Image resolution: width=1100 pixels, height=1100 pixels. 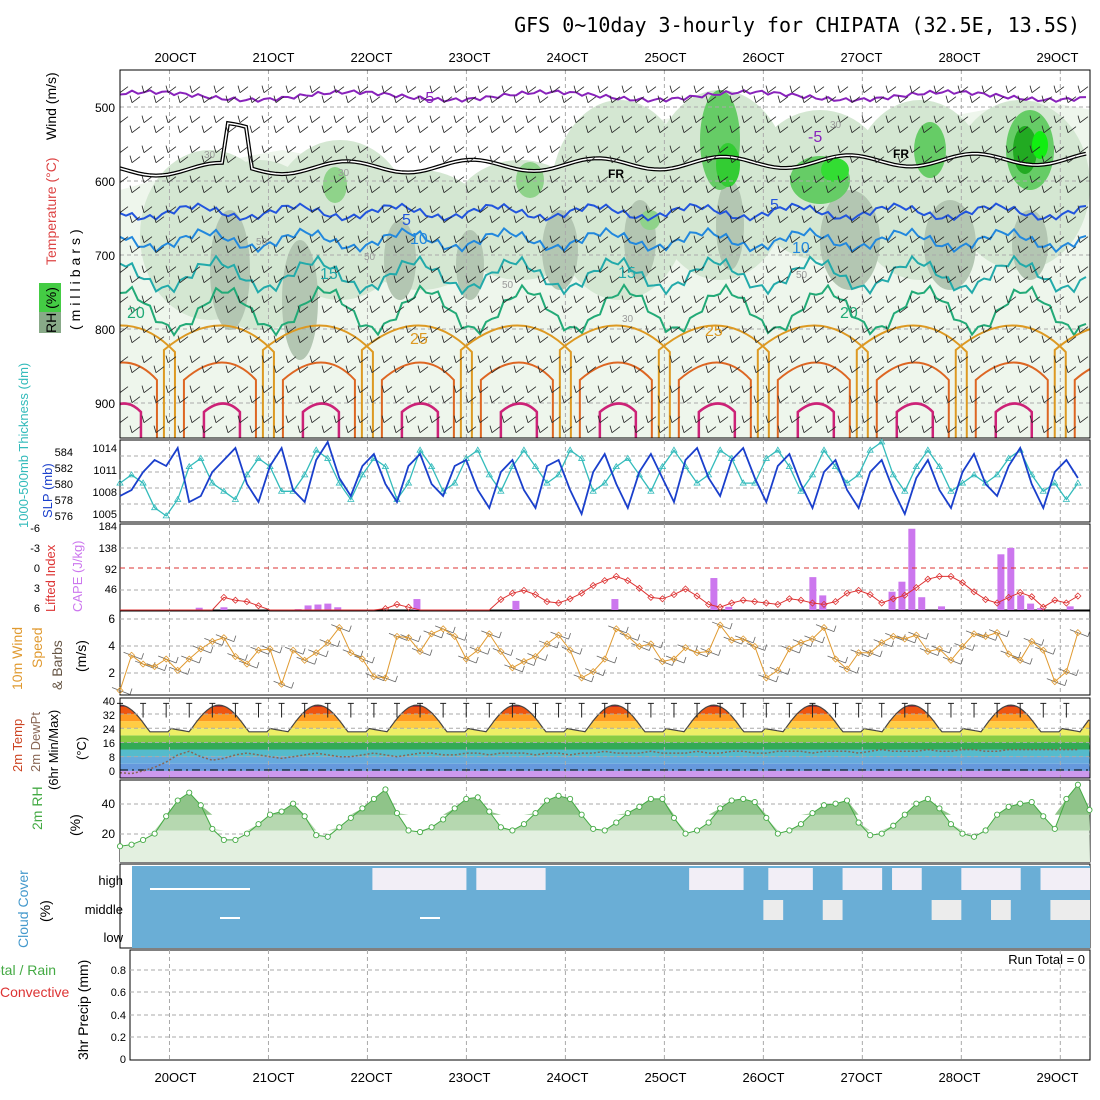 What do you see at coordinates (1070, 910) in the screenshot?
I see `cloud-clear-middle` at bounding box center [1070, 910].